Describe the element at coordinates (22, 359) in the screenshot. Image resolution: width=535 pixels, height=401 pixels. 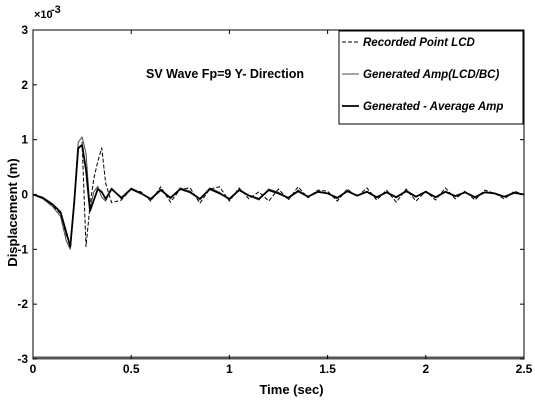
I see `y-tick-label: -3` at that location.